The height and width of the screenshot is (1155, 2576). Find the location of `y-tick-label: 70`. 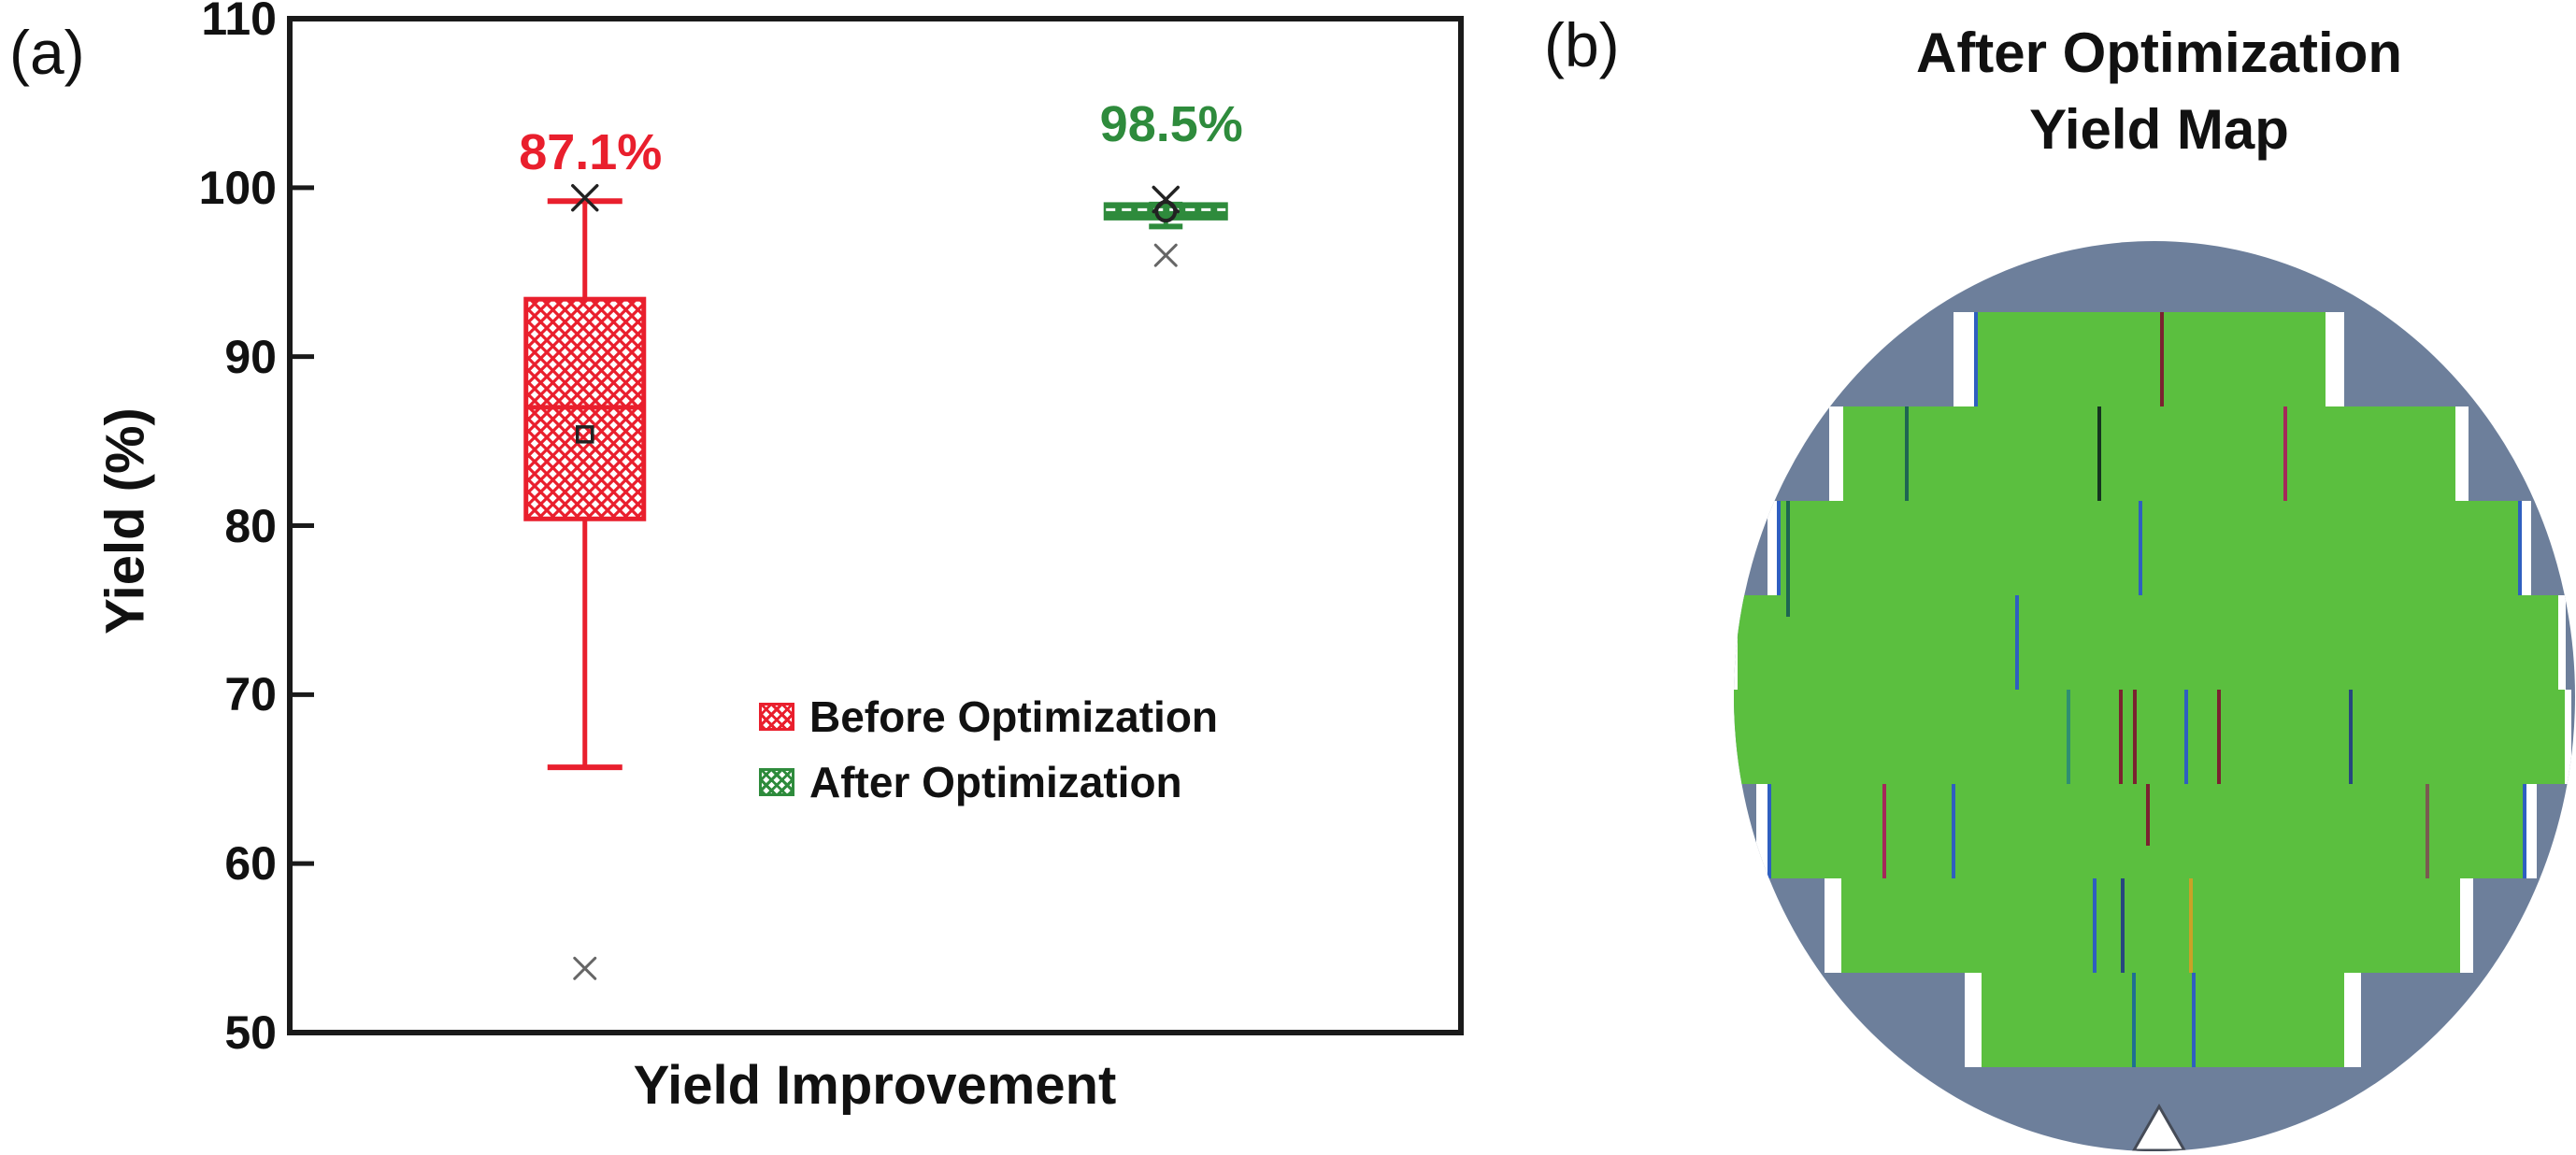

y-tick-label: 70 is located at coordinates (250, 694).